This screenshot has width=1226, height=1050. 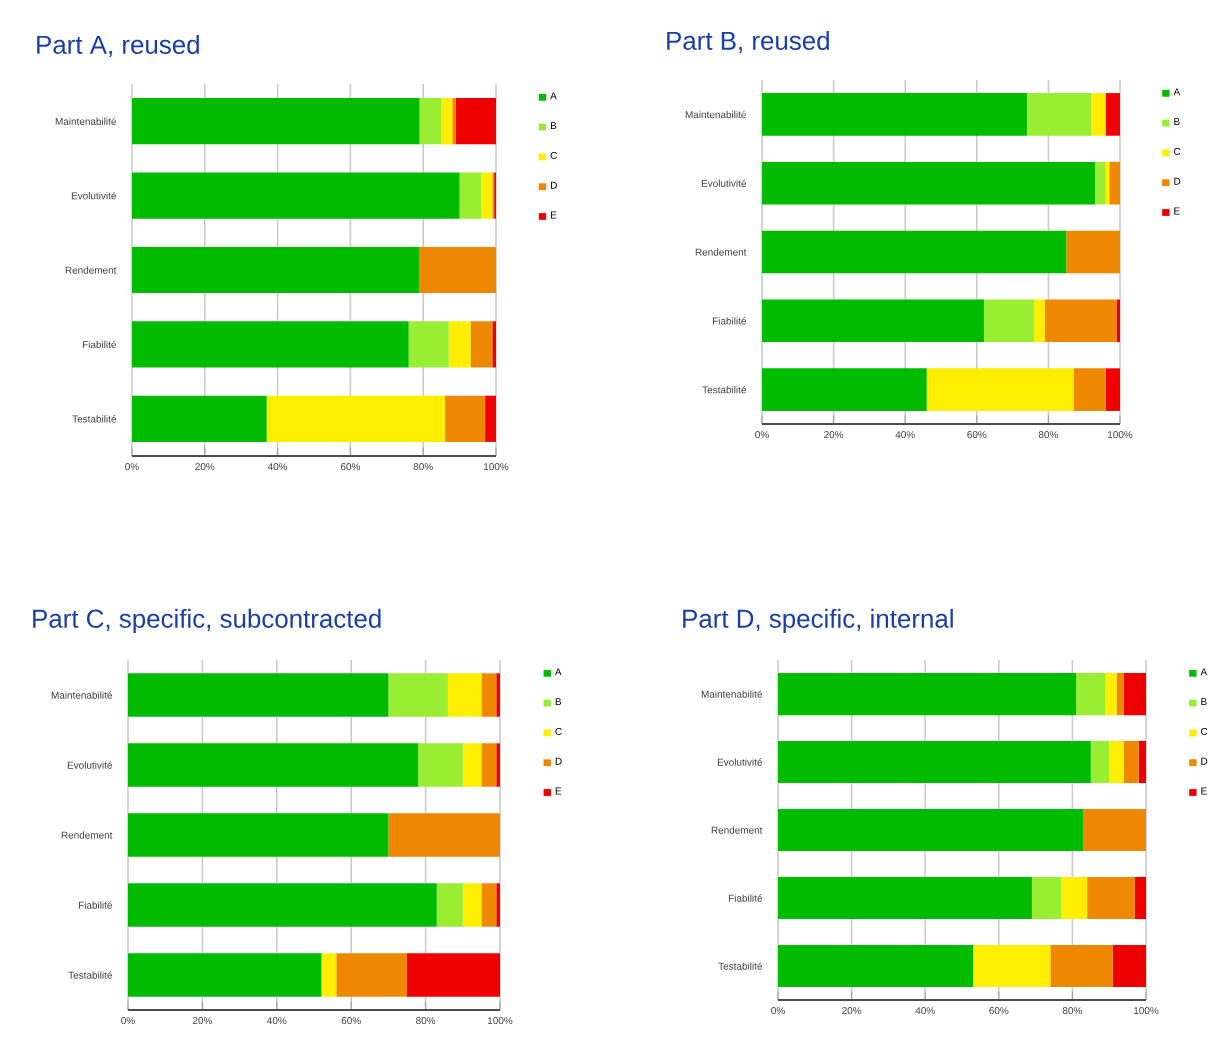 What do you see at coordinates (118, 46) in the screenshot?
I see `chart-title: Part A, reused` at bounding box center [118, 46].